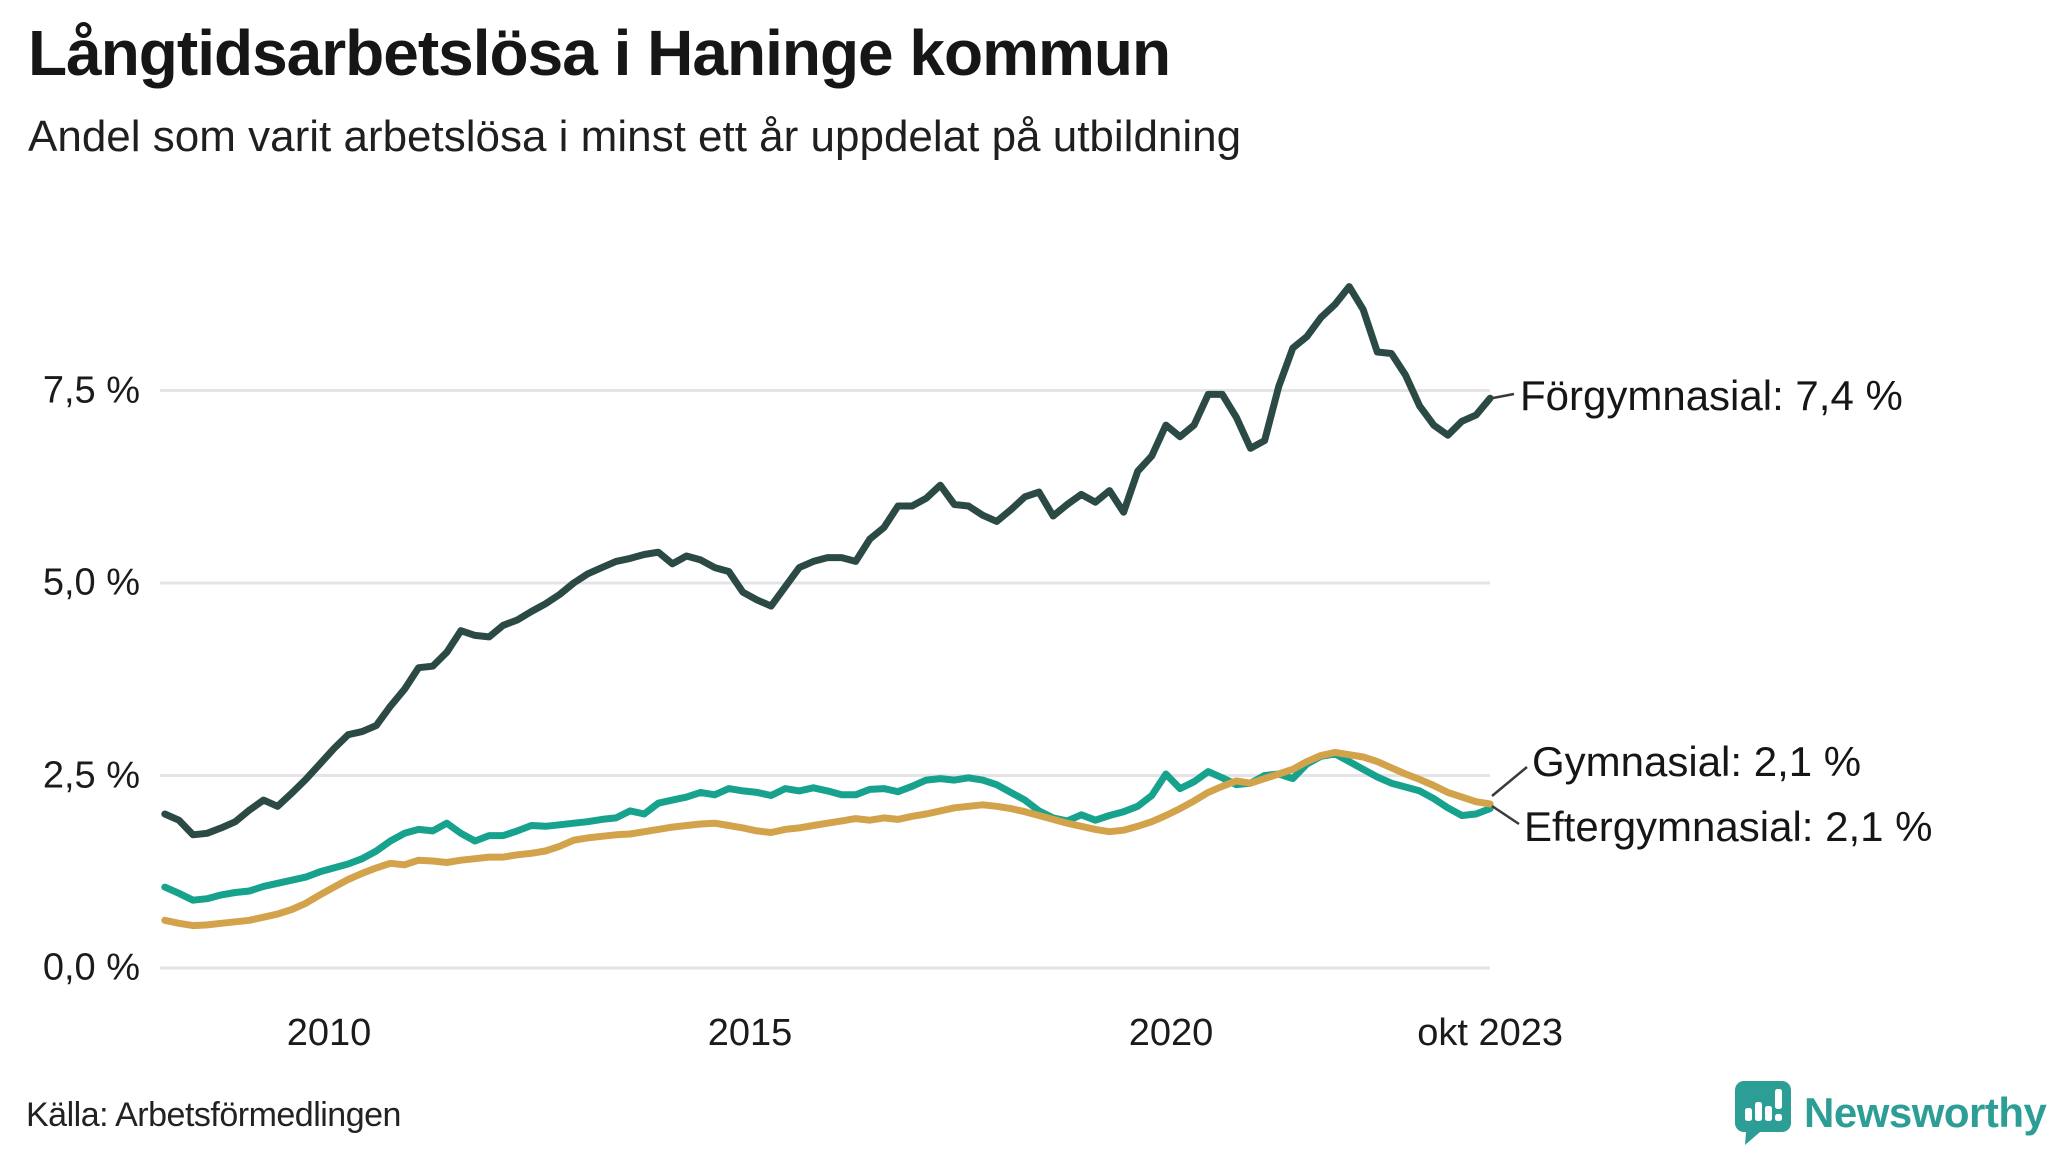  I want to click on x-axis-tick: 2020, so click(1171, 1033).